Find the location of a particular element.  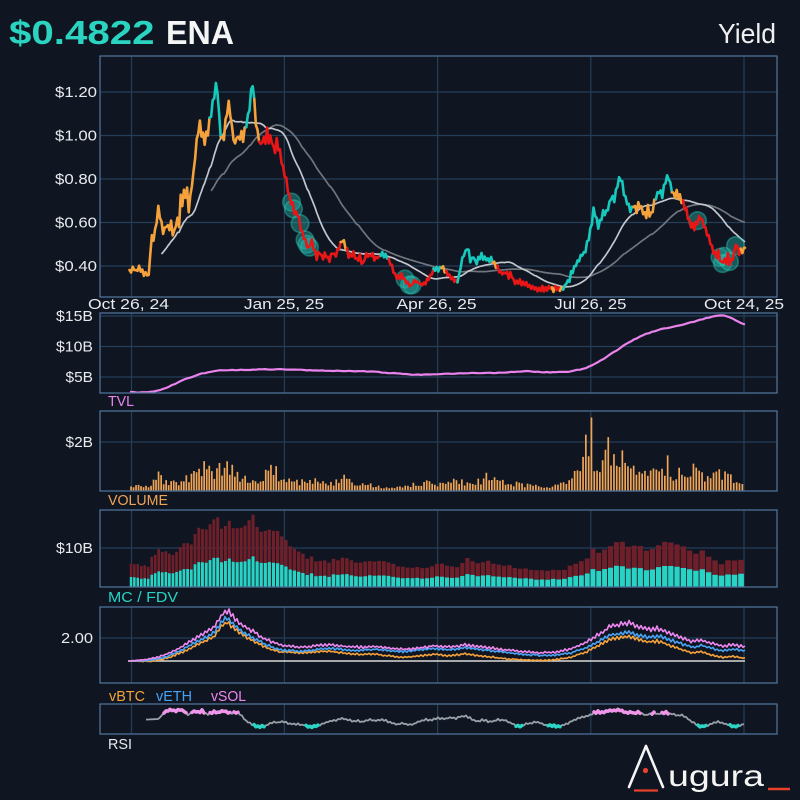

svg-text: Jan 25, 25 is located at coordinates (284, 304).